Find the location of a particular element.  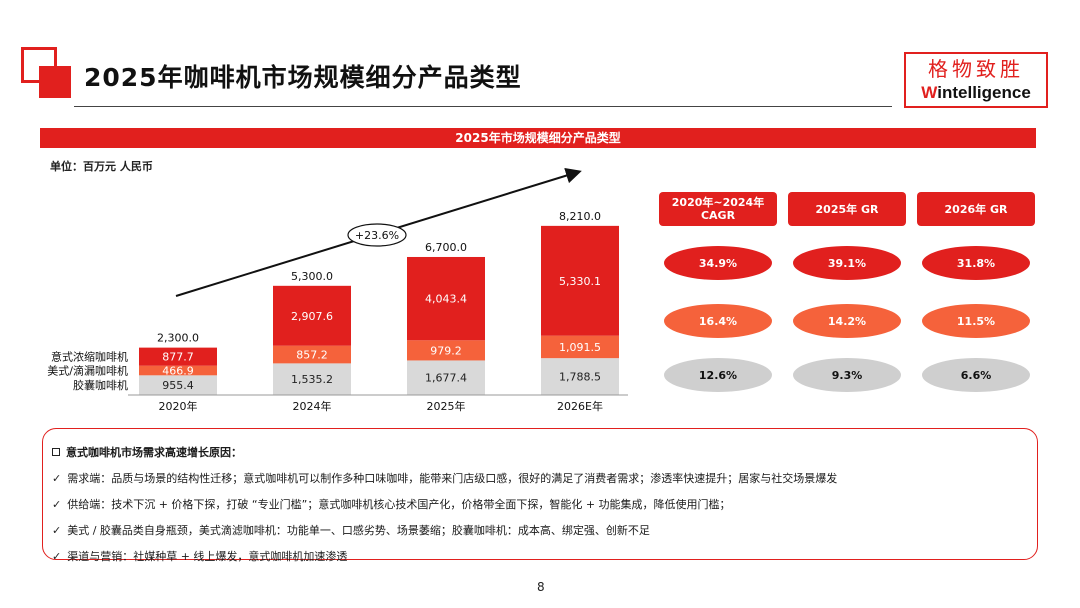

bar-value-label: 1,535.2 is located at coordinates (312, 379).